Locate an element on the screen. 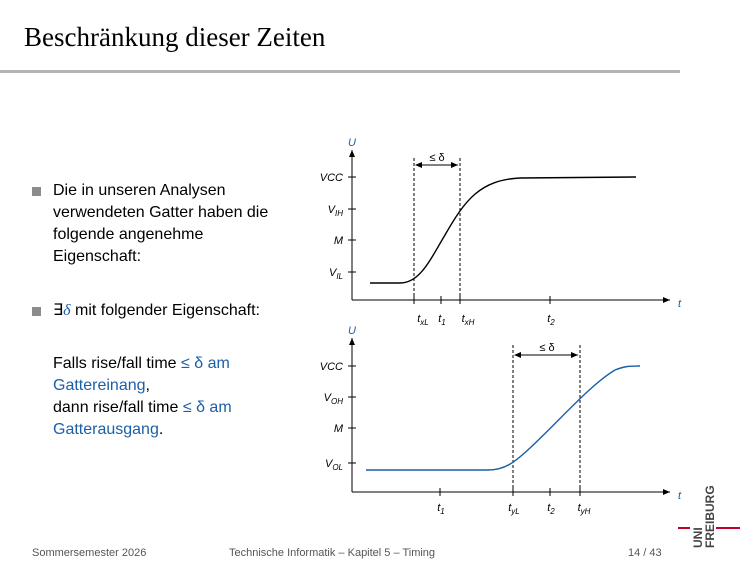 Image resolution: width=756 pixels, height=567 pixels. bullet-text: ∃δ mit folgender Eigenschaft: is located at coordinates (167, 311).